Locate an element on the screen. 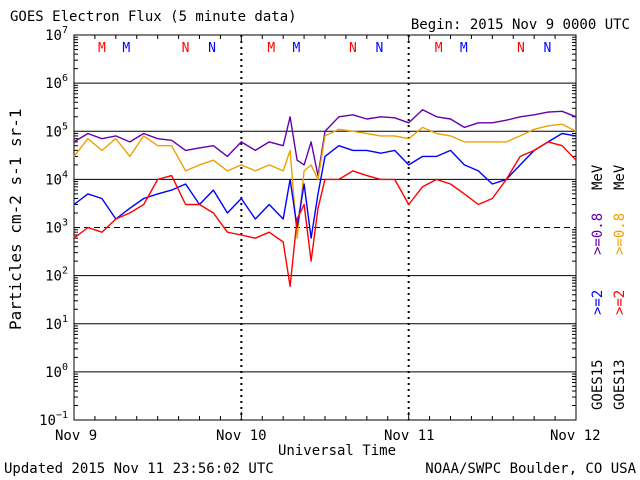  legend-goes15: GOES15 is located at coordinates (598, 384).